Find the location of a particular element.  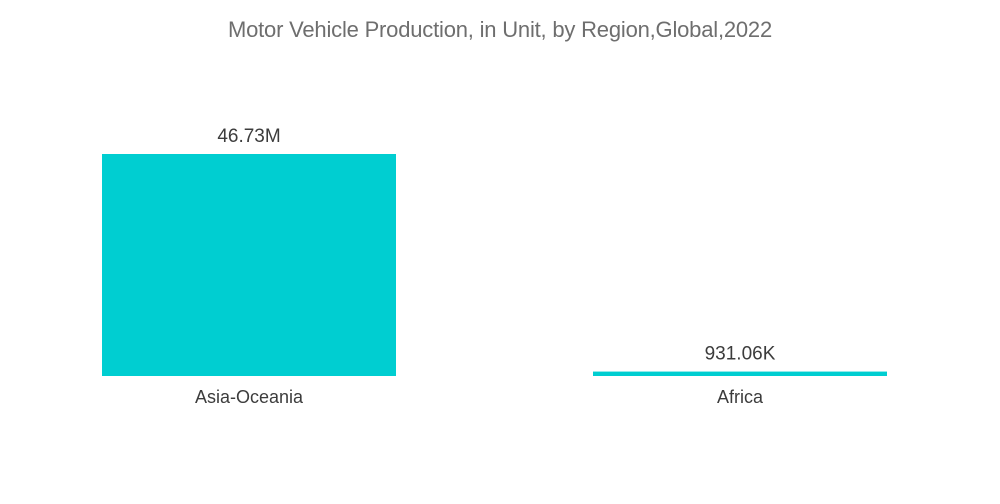

category-label-asia-oceania: Asia-Oceania is located at coordinates (249, 397).